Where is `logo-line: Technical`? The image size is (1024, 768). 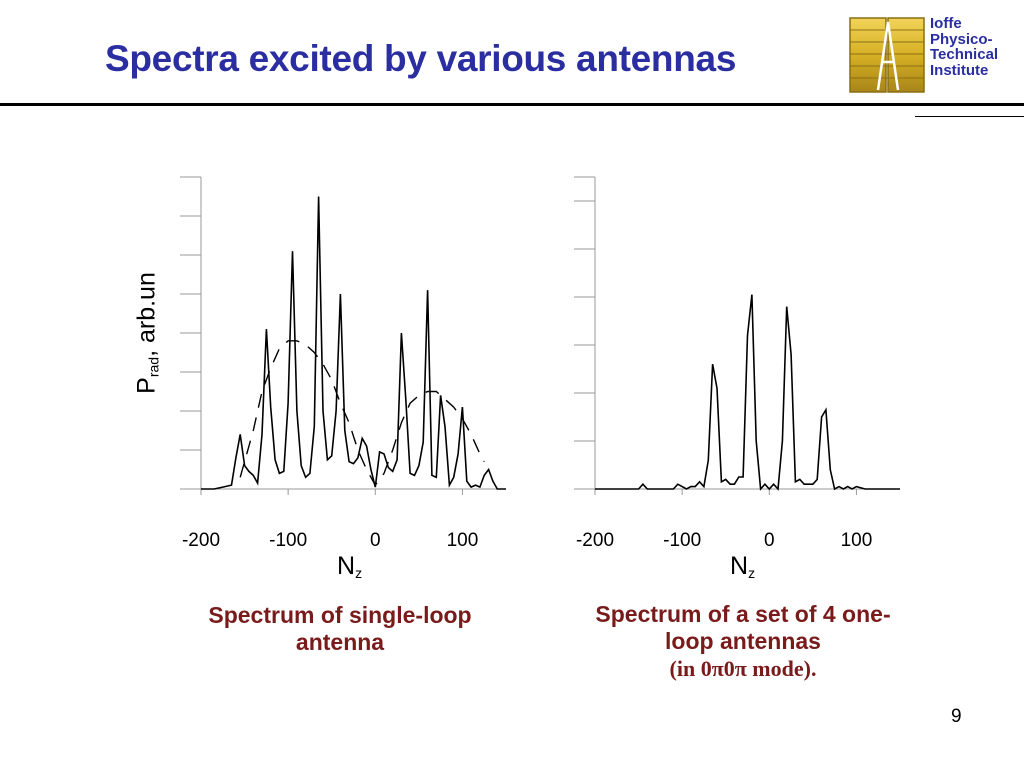 logo-line: Technical is located at coordinates (964, 54).